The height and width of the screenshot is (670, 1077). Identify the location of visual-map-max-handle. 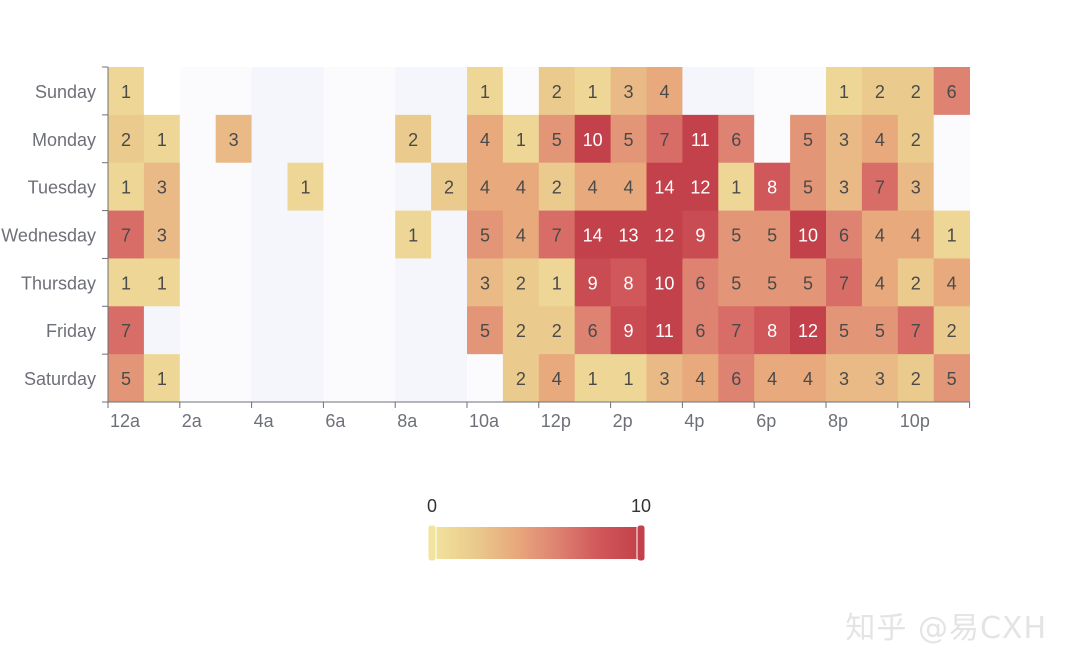
(641, 543).